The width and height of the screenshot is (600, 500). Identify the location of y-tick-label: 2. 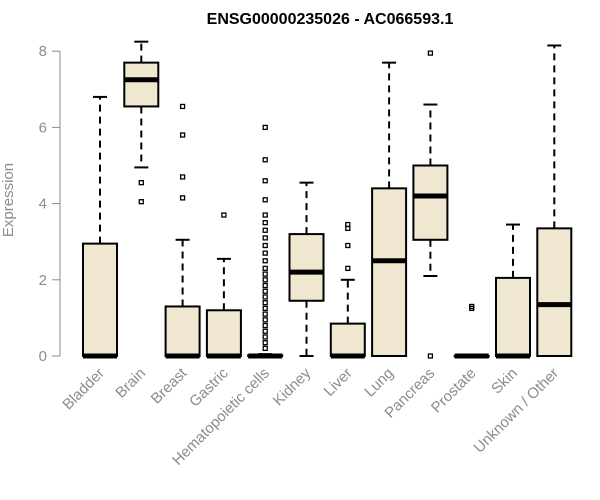
(43, 280).